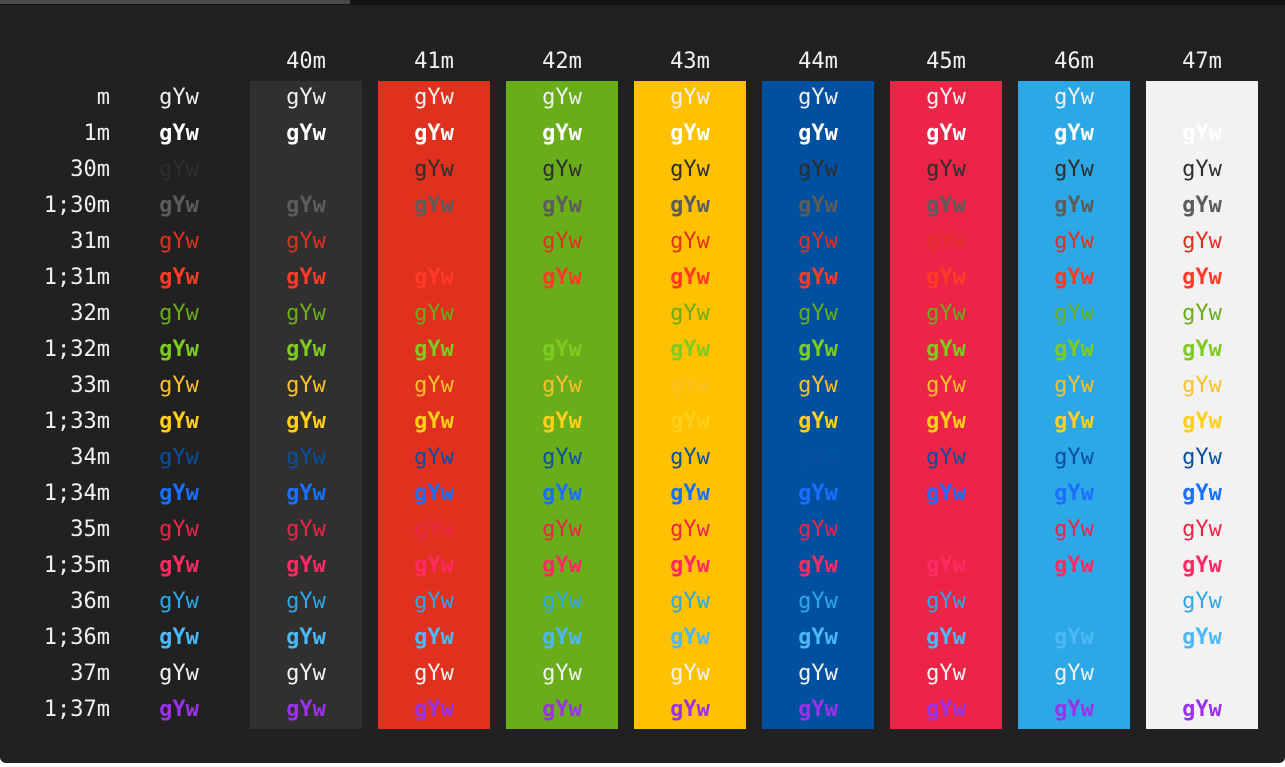 Image resolution: width=1285 pixels, height=767 pixels. I want to click on column-header: 45m, so click(946, 61).